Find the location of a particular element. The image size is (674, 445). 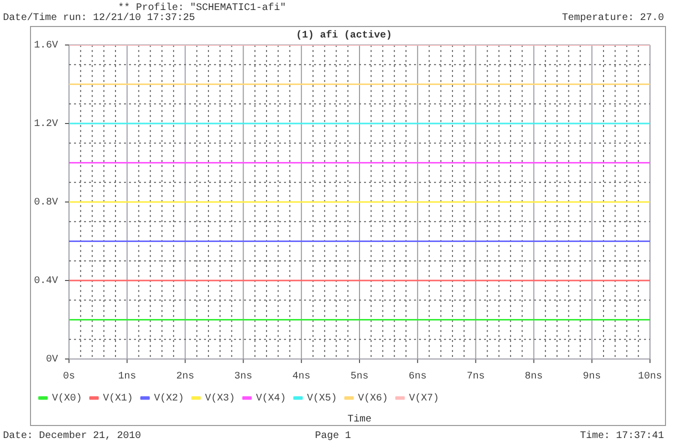

x-tick-label: 2ns is located at coordinates (185, 377).